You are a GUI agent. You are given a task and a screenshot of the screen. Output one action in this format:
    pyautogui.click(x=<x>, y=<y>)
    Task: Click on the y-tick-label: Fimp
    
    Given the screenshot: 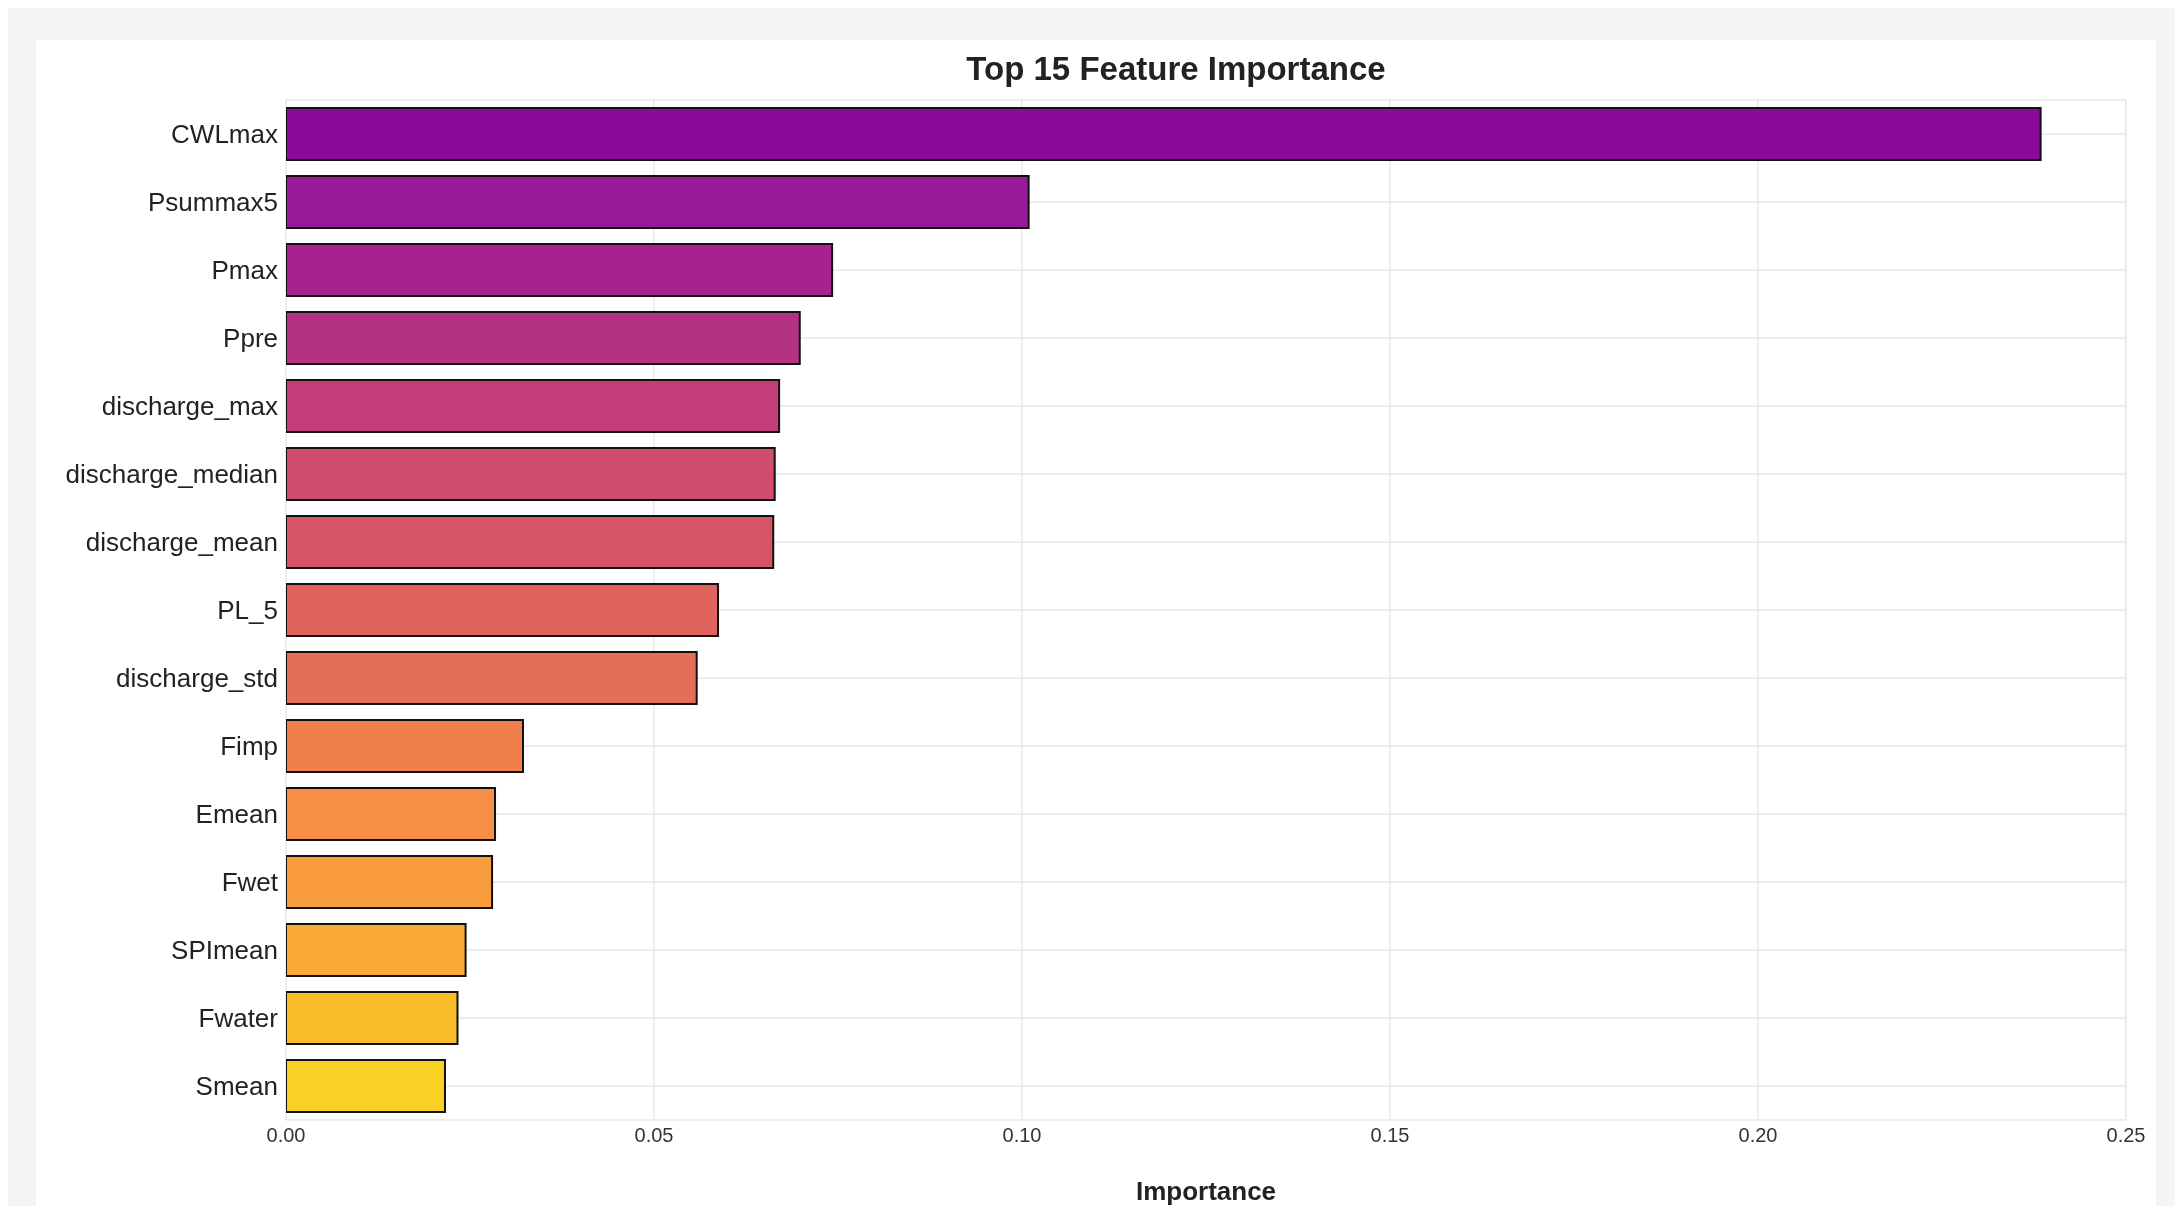 What is the action you would take?
    pyautogui.click(x=249, y=746)
    